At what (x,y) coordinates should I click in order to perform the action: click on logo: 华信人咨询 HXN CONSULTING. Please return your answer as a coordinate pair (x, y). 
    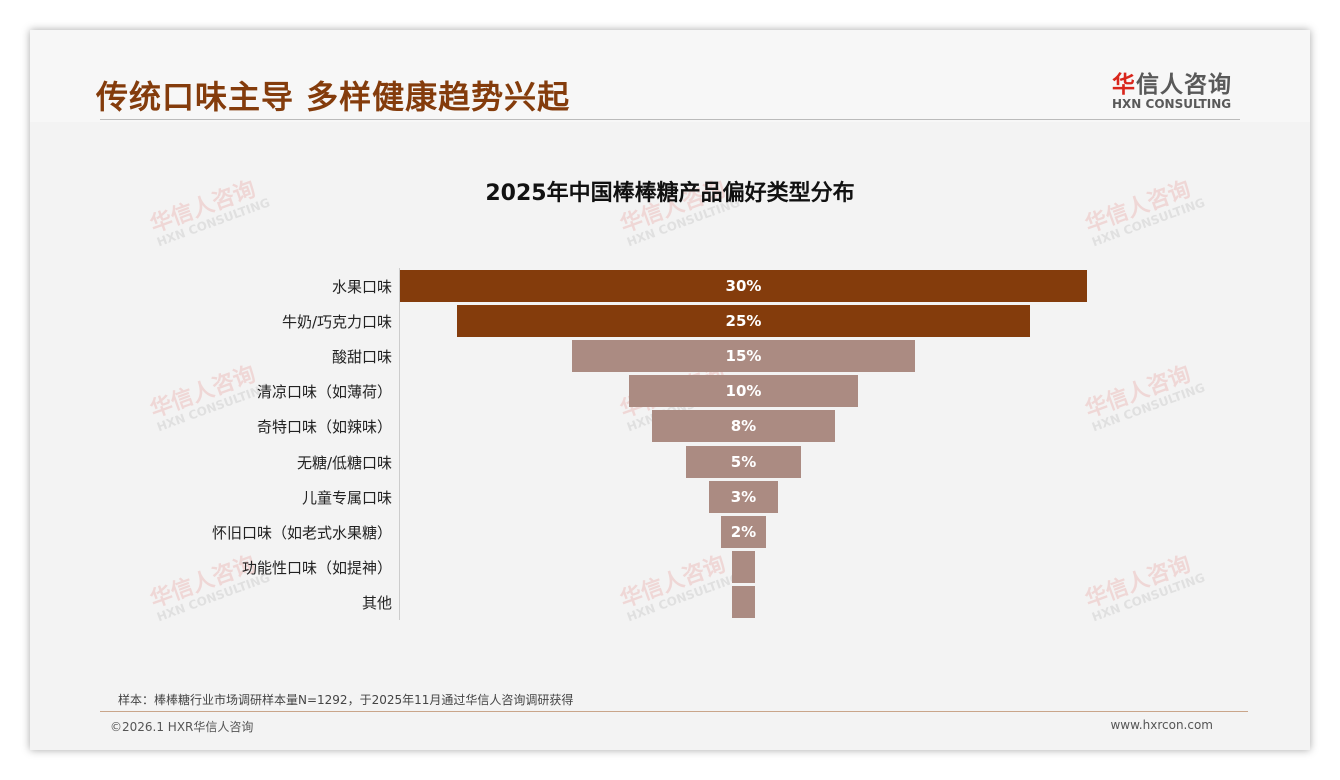
    Looking at the image, I should click on (1172, 88).